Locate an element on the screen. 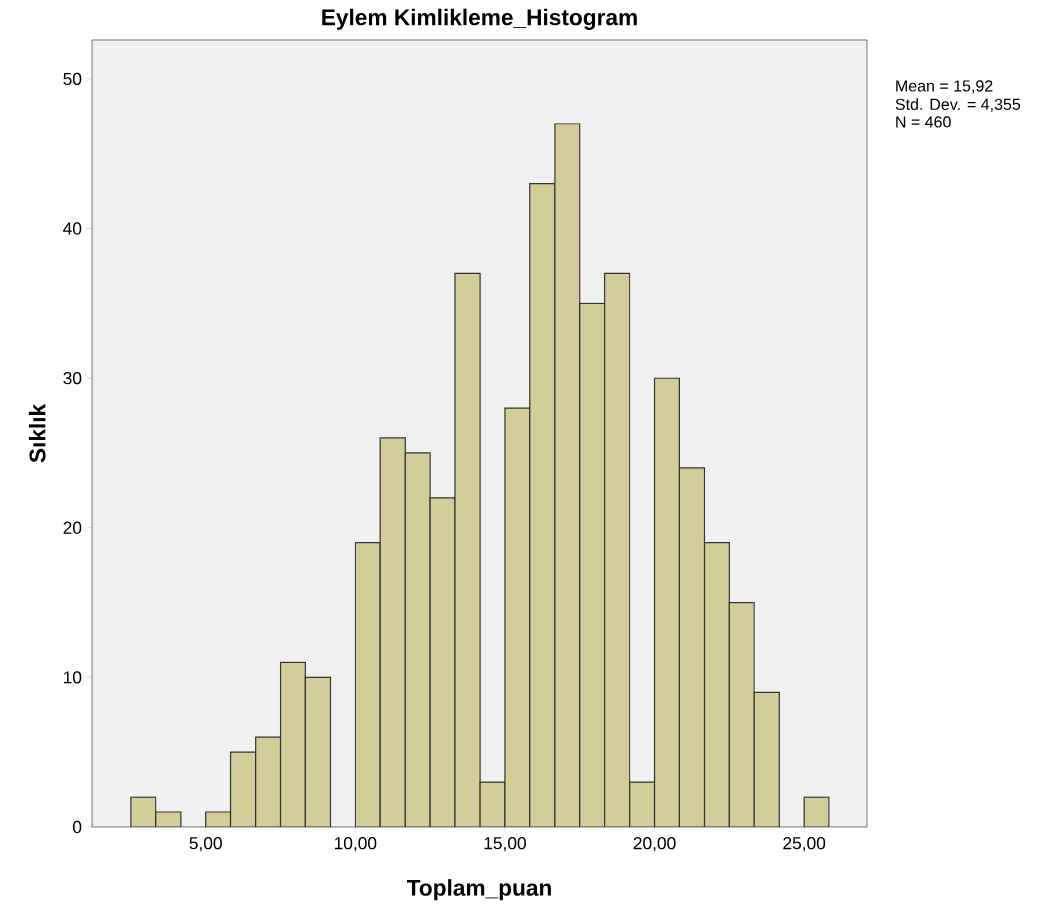  y-tick-label: 40 is located at coordinates (72, 228).